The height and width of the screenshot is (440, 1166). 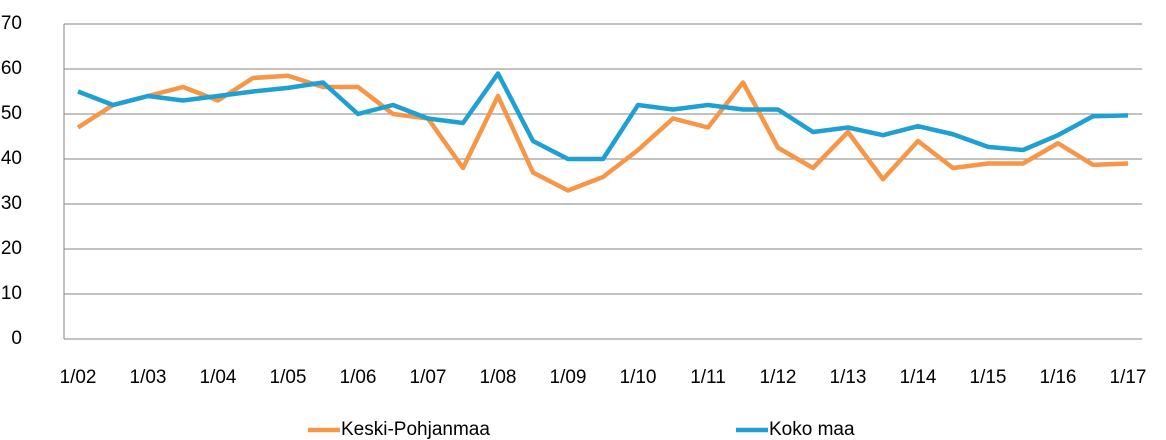 What do you see at coordinates (358, 377) in the screenshot?
I see `x-tick-label: 1/06` at bounding box center [358, 377].